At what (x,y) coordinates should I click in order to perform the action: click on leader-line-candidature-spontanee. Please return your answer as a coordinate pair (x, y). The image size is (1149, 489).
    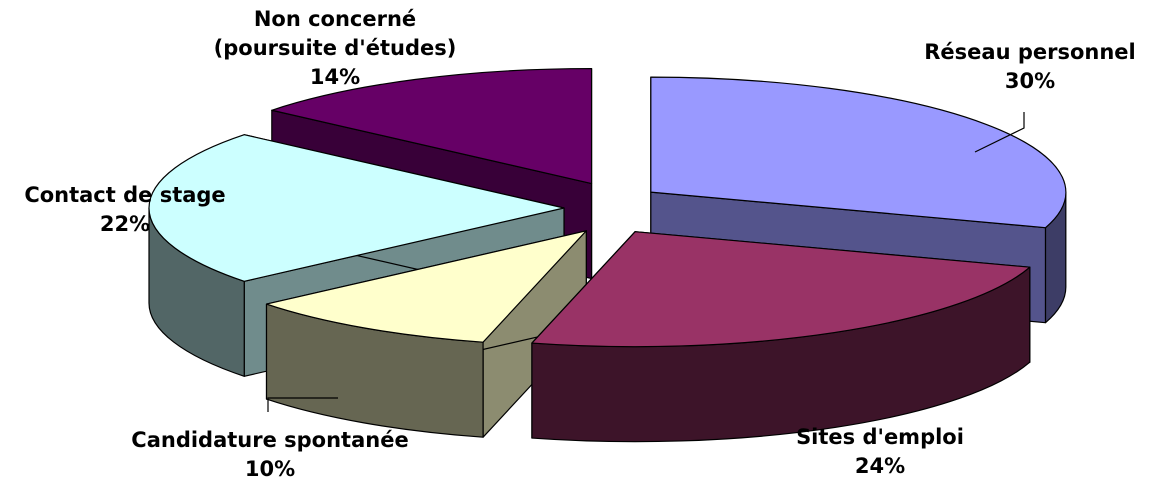
    Looking at the image, I should click on (302, 404).